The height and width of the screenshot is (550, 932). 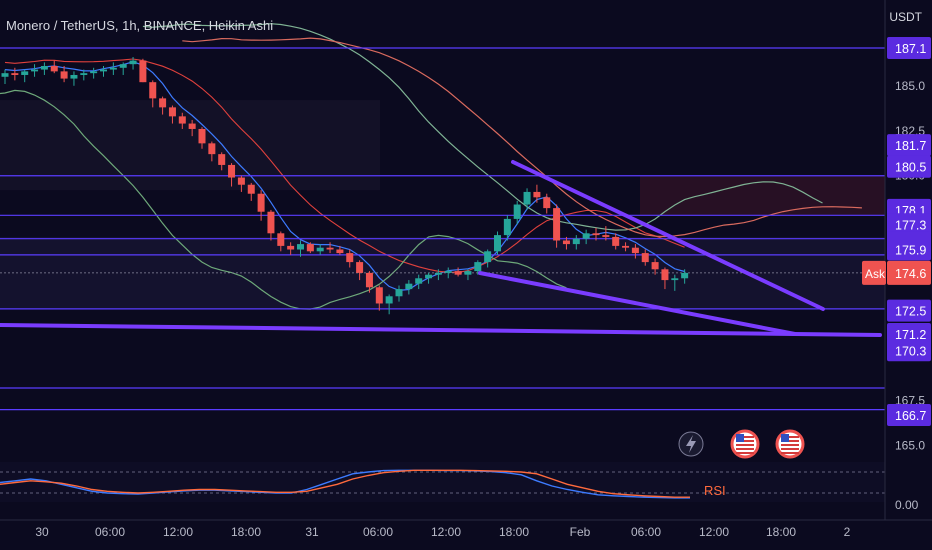 I want to click on rsi-line, so click(x=345, y=483).